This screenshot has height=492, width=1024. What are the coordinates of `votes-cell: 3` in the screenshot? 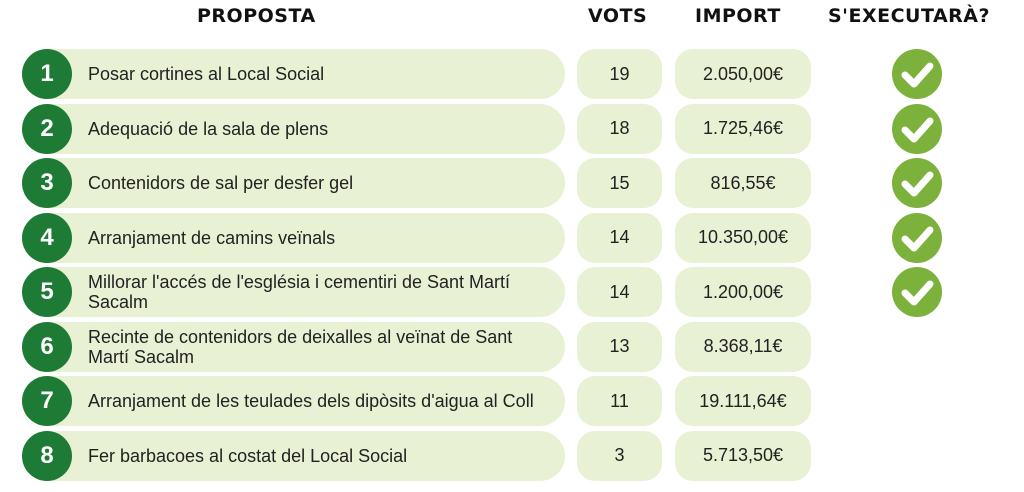 It's located at (619, 455).